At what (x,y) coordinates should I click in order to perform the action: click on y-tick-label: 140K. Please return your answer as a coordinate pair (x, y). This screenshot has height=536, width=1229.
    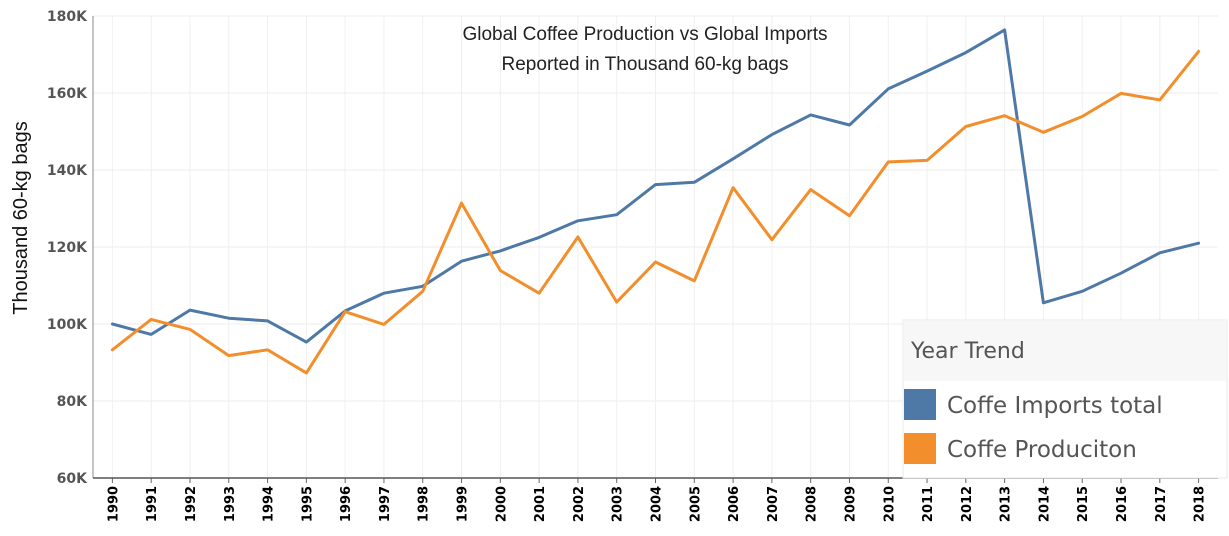
    Looking at the image, I should click on (67, 171).